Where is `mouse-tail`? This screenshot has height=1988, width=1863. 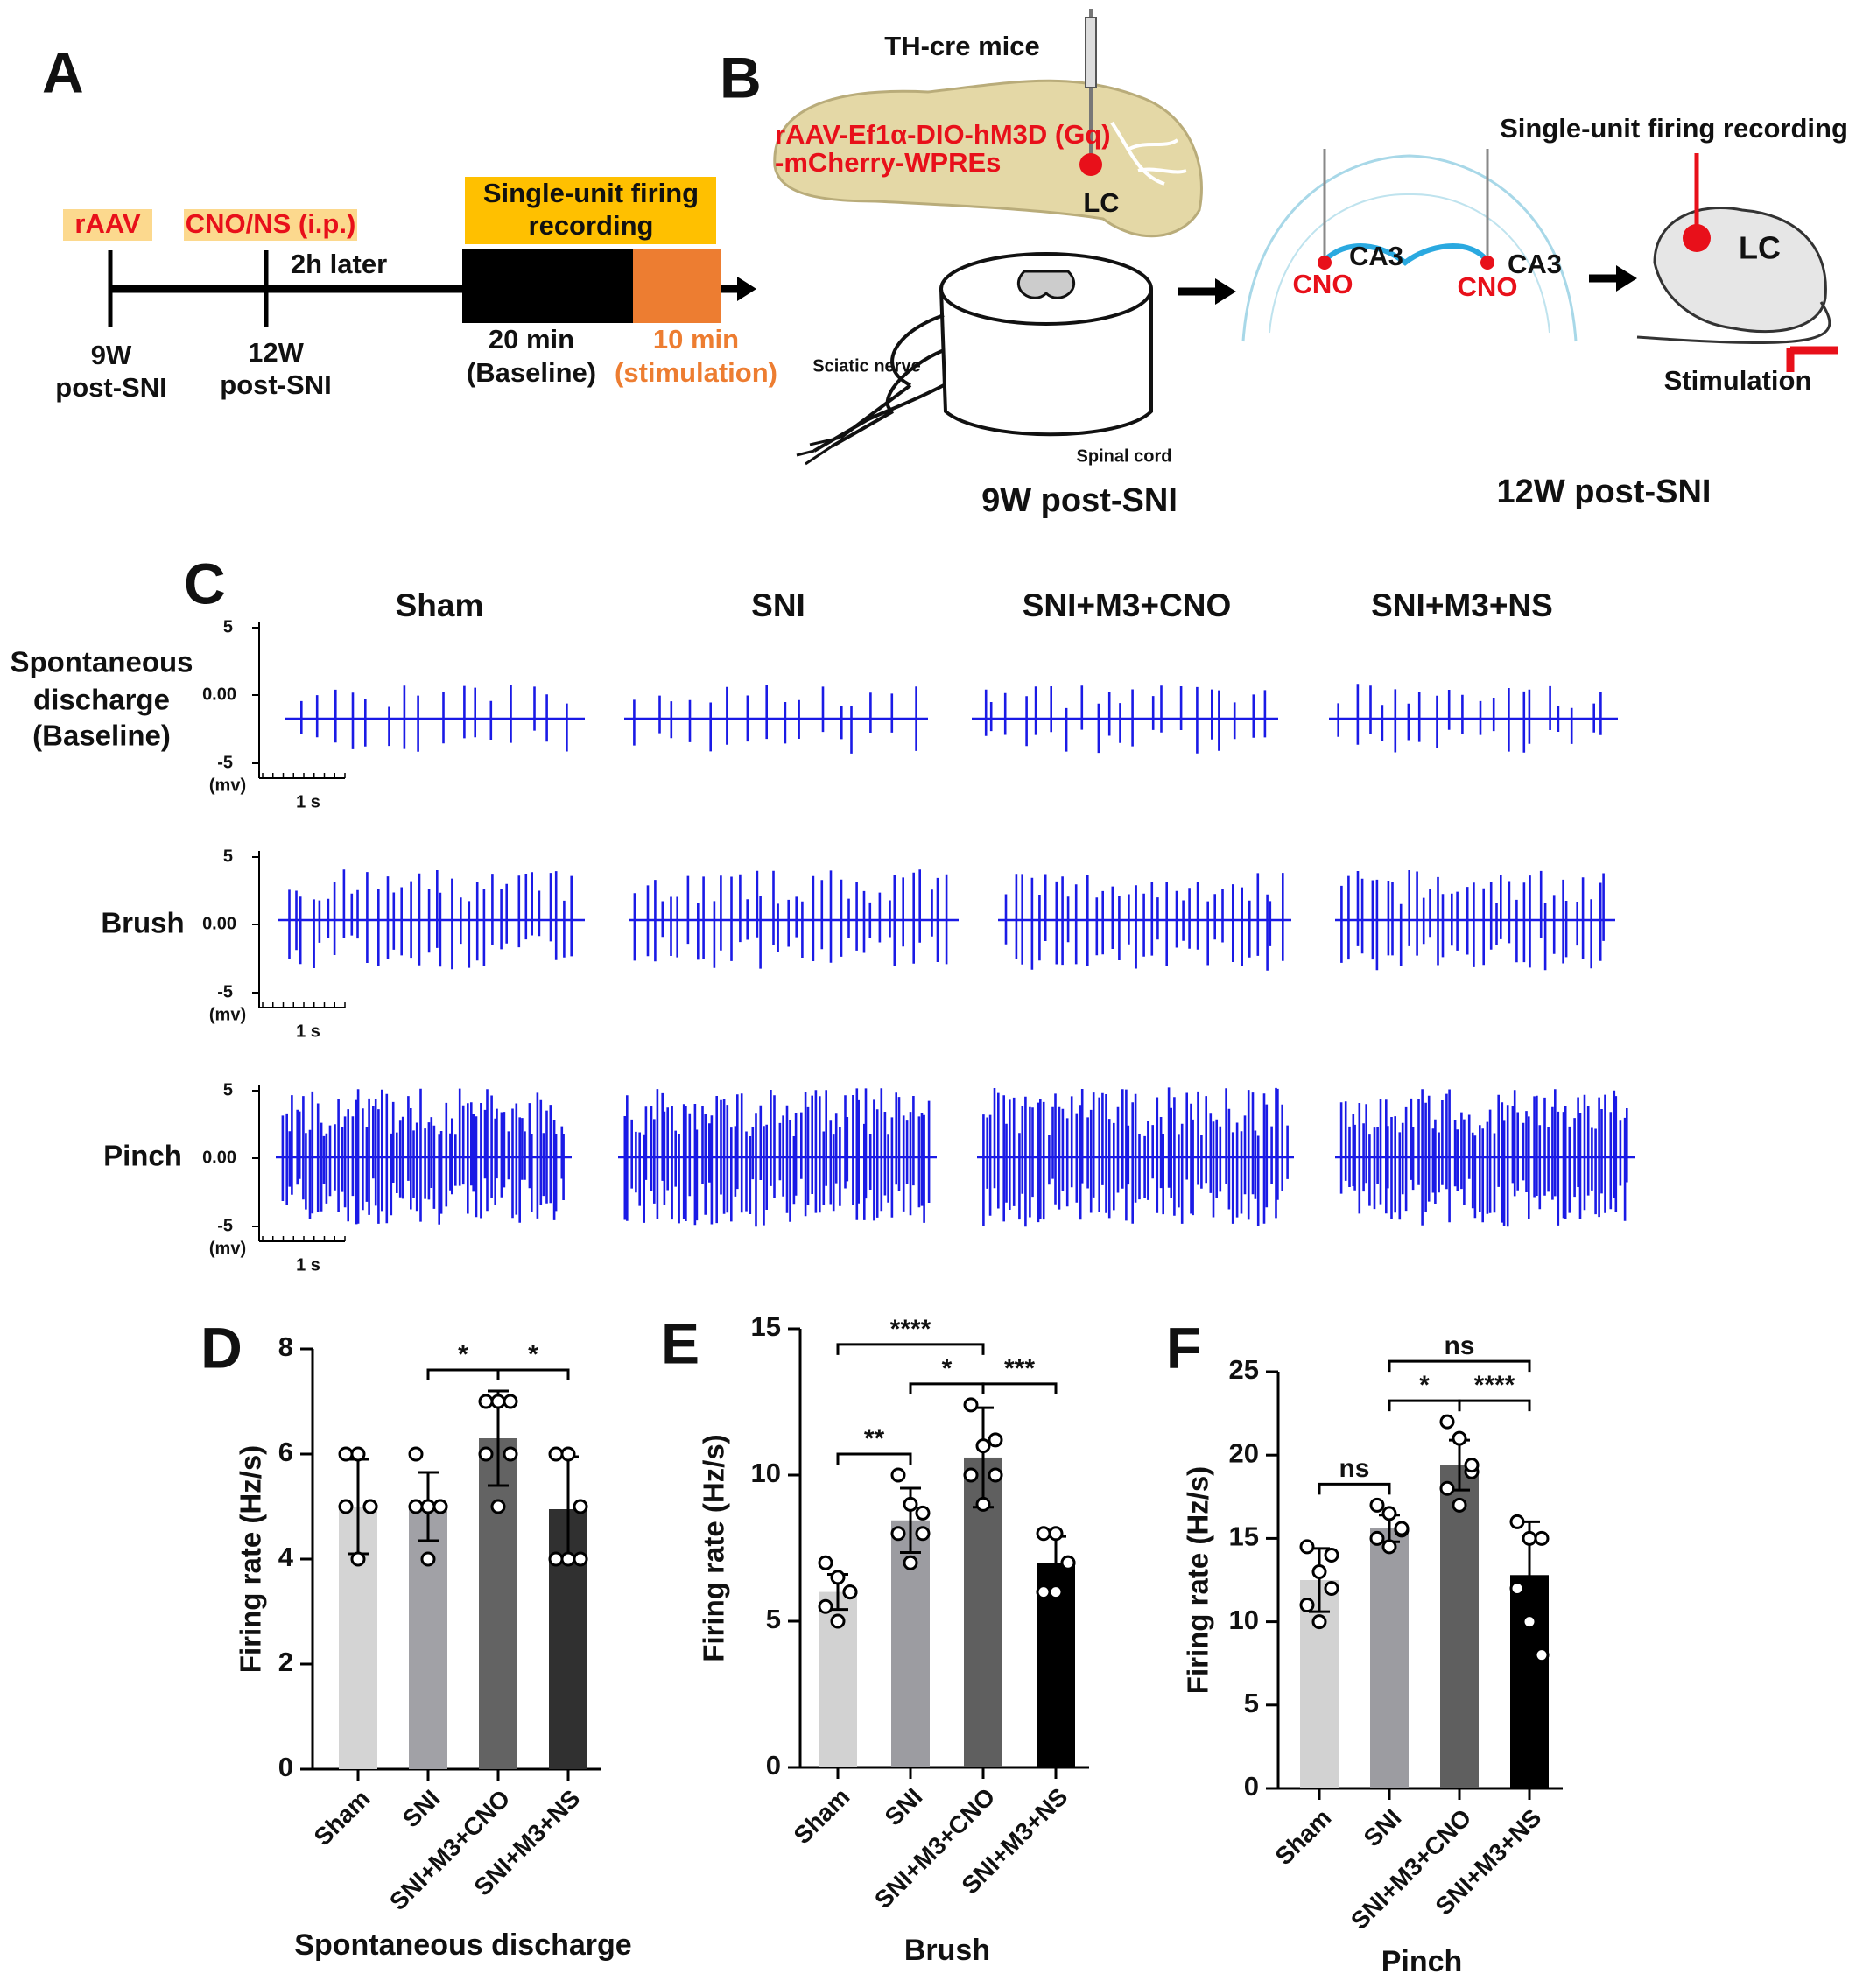
mouse-tail is located at coordinates (1733, 322).